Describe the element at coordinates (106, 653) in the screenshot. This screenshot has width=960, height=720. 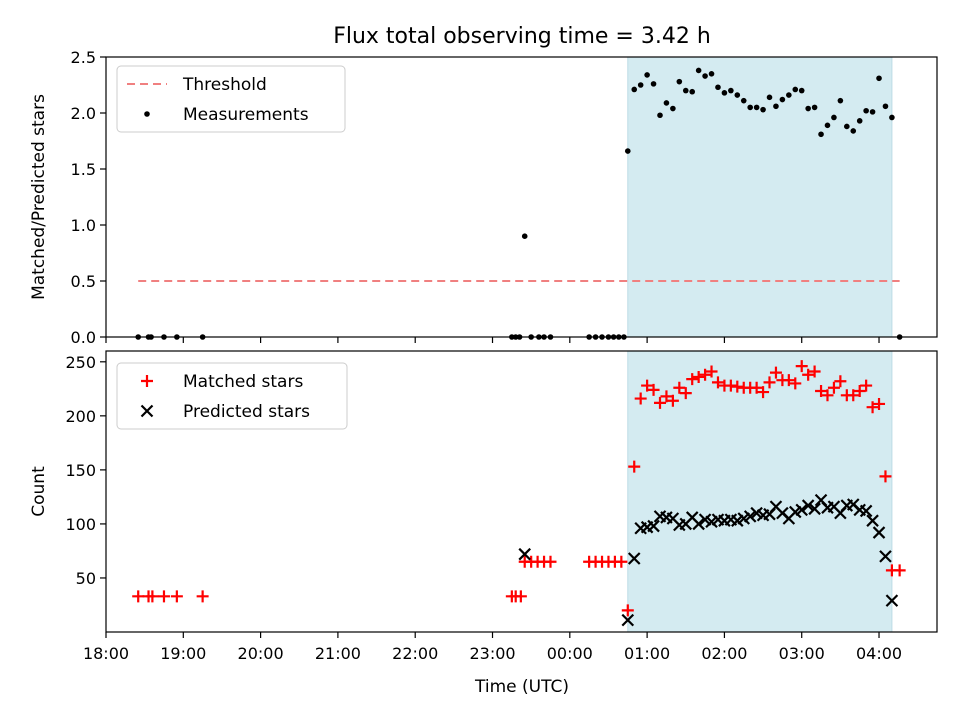
I see `x-tick-label: 18:00` at that location.